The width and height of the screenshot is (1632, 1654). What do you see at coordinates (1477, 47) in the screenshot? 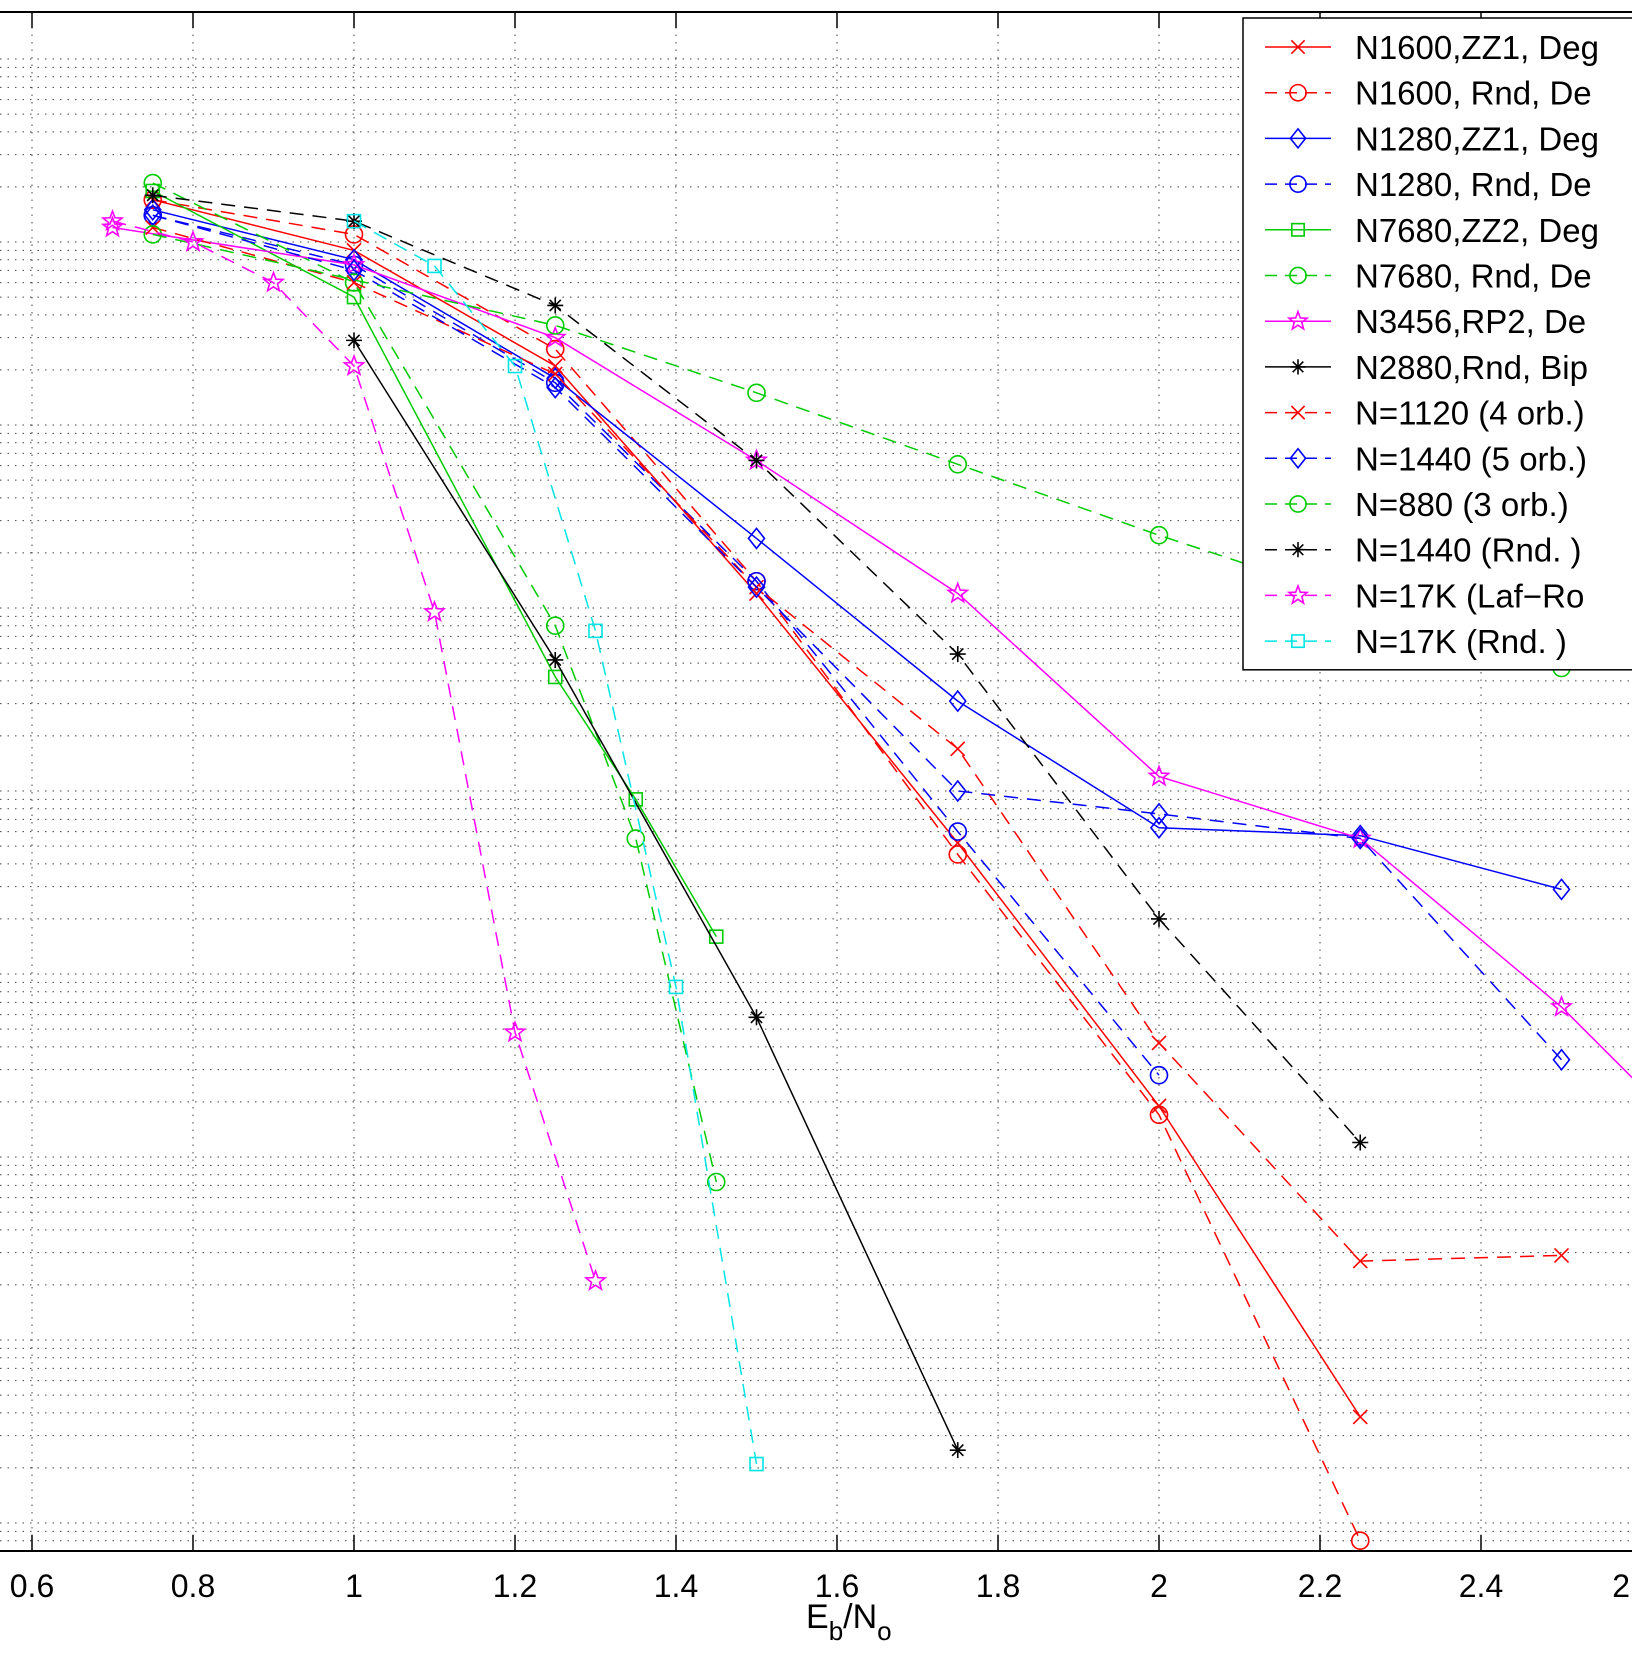
I see `legend-label: N1600,ZZ1, Deg` at bounding box center [1477, 47].